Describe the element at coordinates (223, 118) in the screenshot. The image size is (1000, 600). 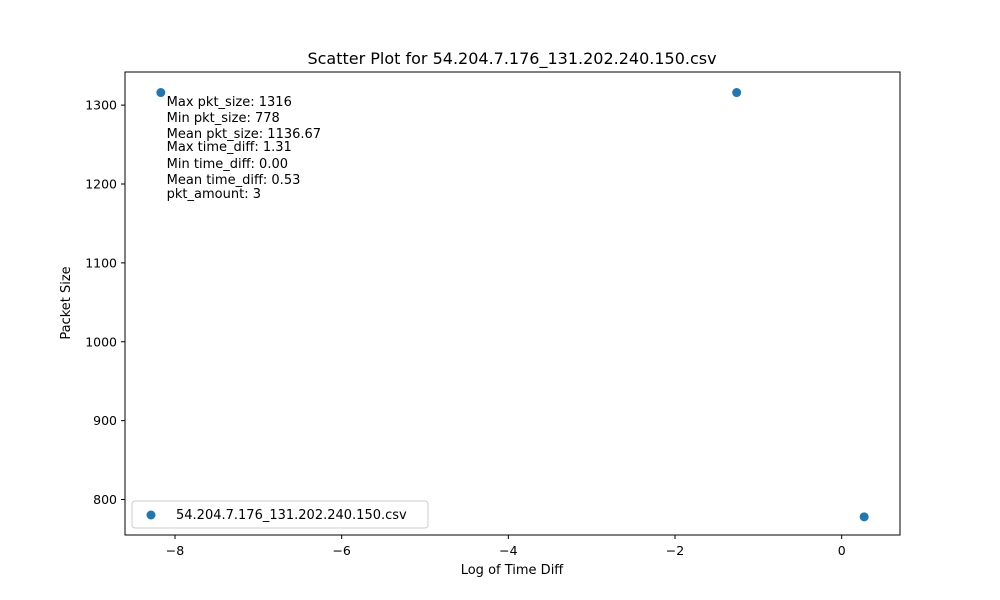
I see `stats-annotation-line: Min pkt_size: 778` at that location.